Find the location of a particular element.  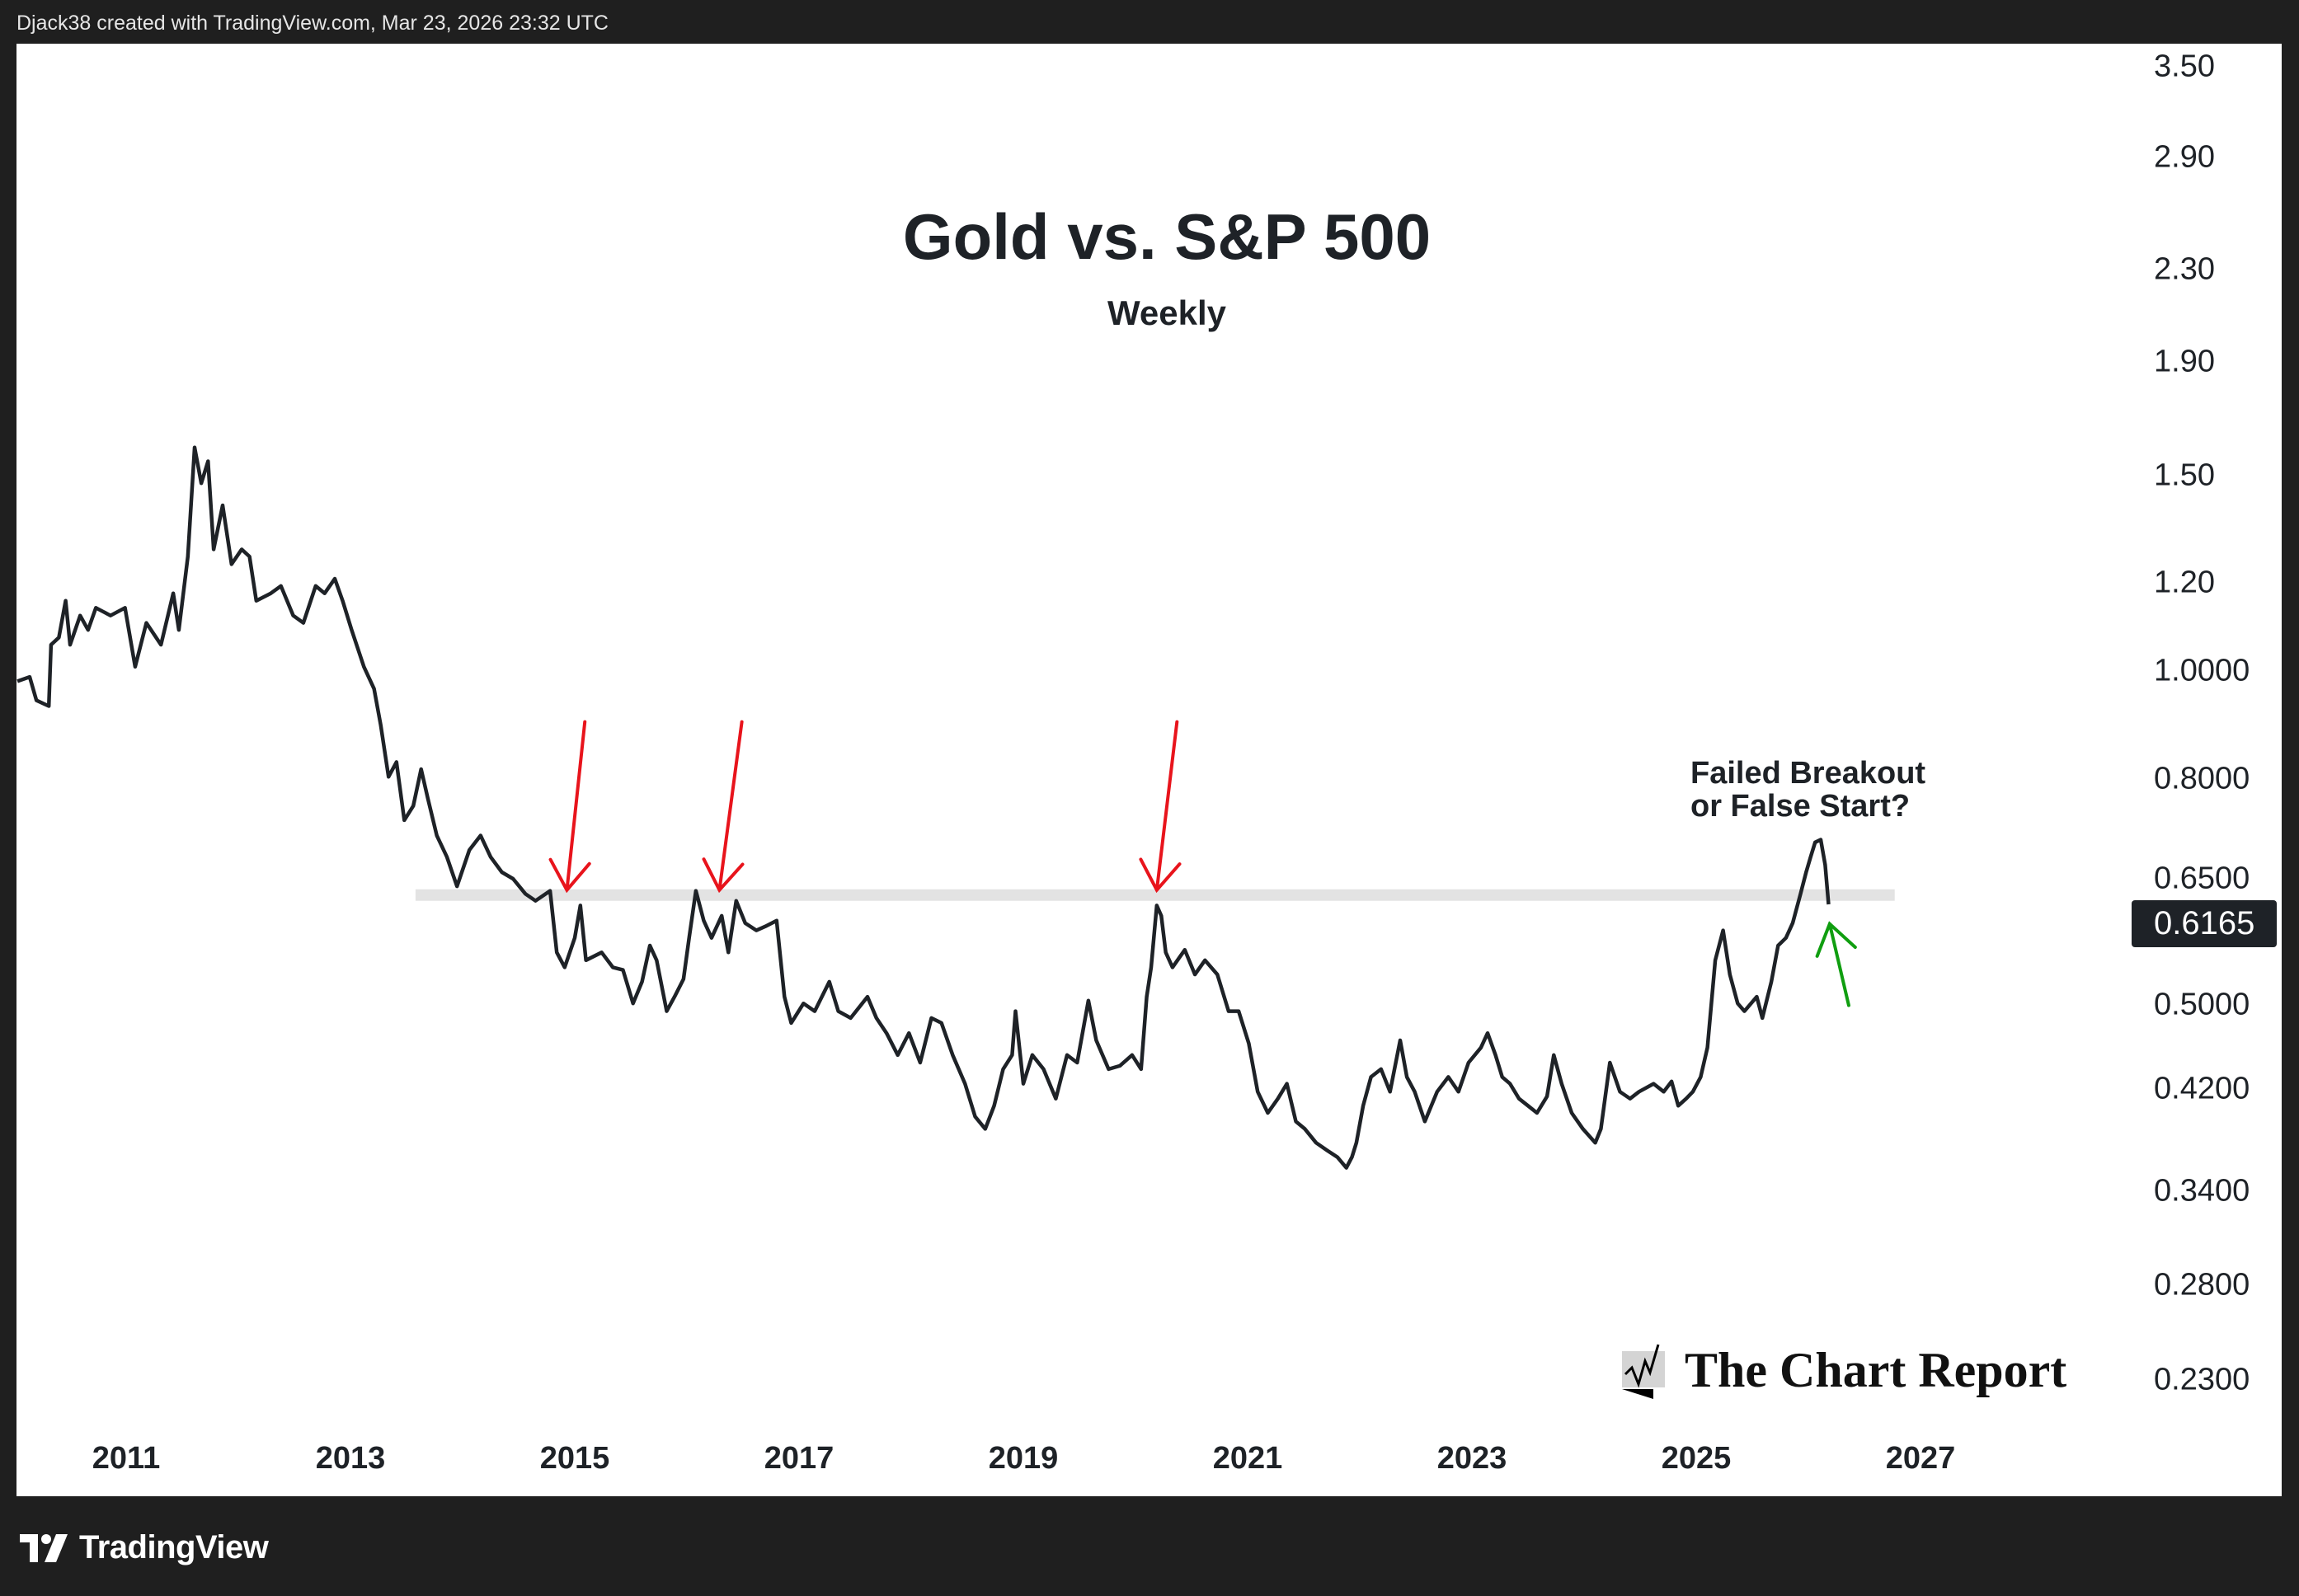

green-arrow-icon is located at coordinates (1836, 964).